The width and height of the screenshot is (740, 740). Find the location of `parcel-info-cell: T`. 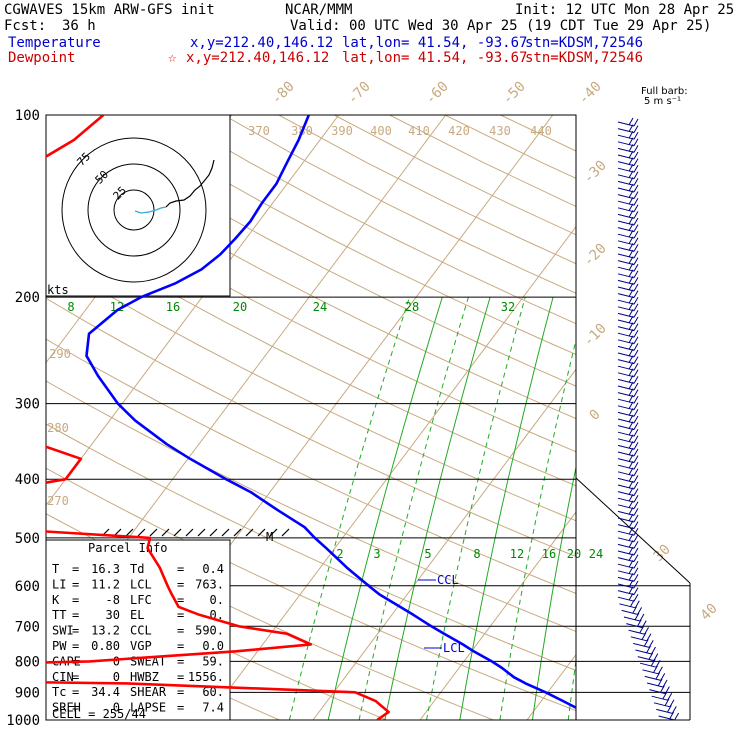

parcel-info-cell: T is located at coordinates (55, 569).